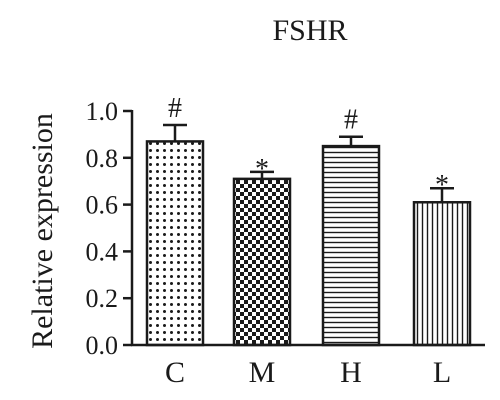 The height and width of the screenshot is (400, 500). Describe the element at coordinates (102, 111) in the screenshot. I see `y-tick-label: 1.0` at that location.